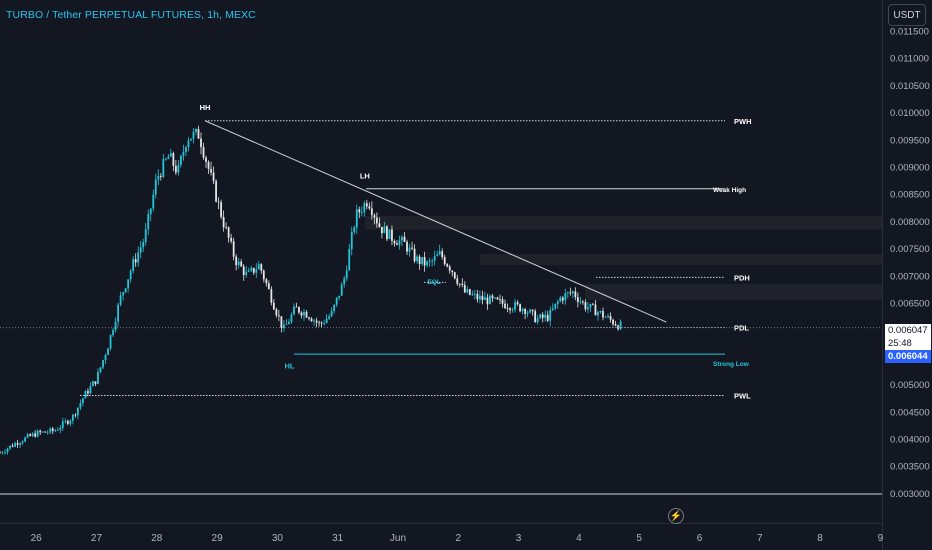  I want to click on price-tick-label: 0.009500, so click(910, 140).